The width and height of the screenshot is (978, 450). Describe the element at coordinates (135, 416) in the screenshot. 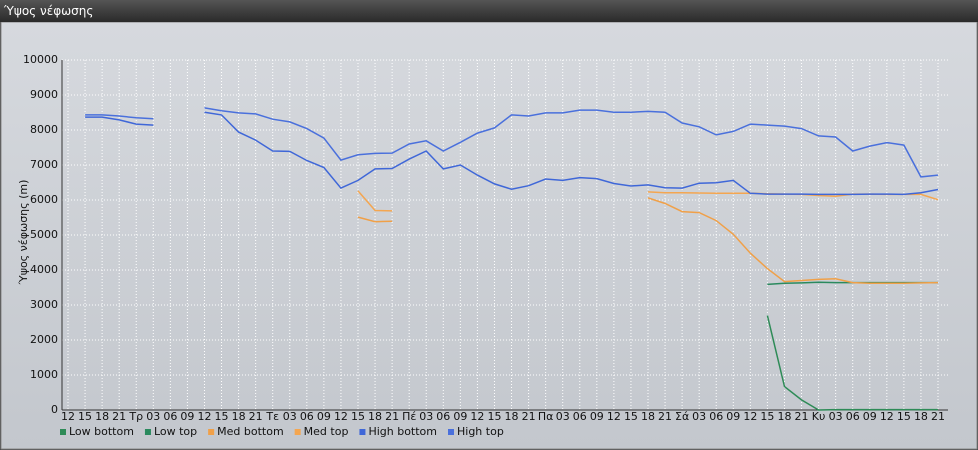

I see `x-tick-label: Τρ` at that location.